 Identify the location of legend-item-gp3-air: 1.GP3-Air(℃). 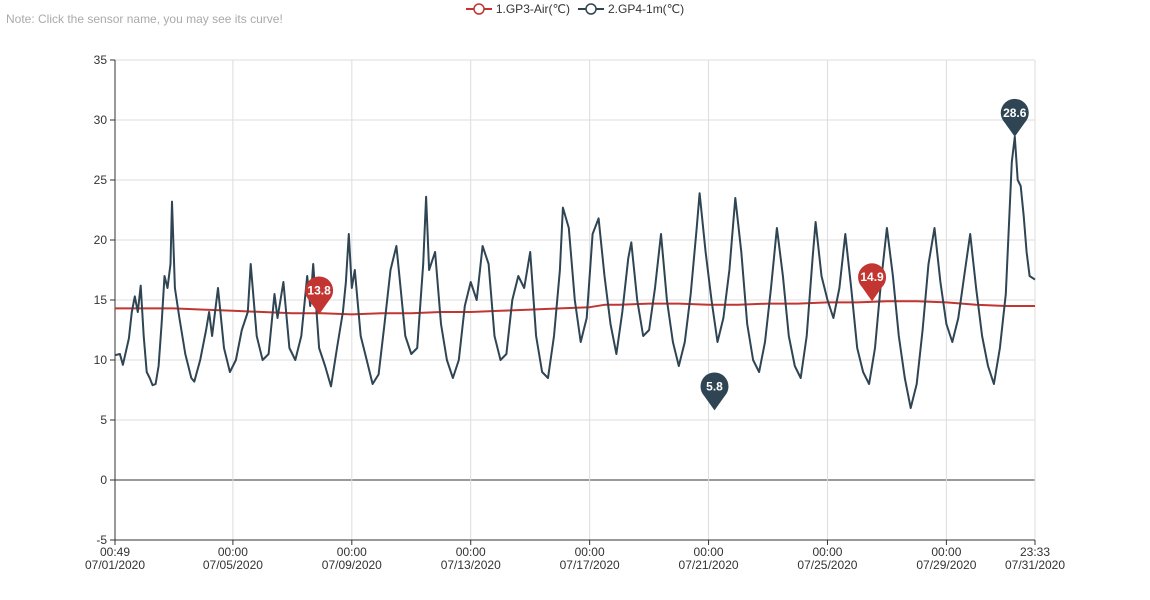
(517, 9).